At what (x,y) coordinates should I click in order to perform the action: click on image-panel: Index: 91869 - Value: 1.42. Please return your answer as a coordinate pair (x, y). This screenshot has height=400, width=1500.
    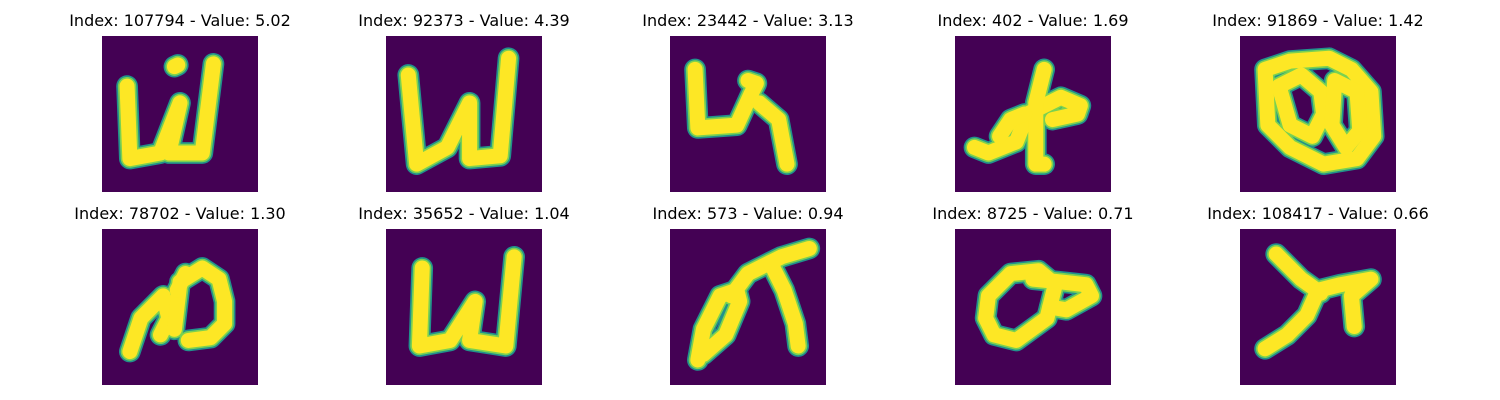
    Looking at the image, I should click on (1318, 105).